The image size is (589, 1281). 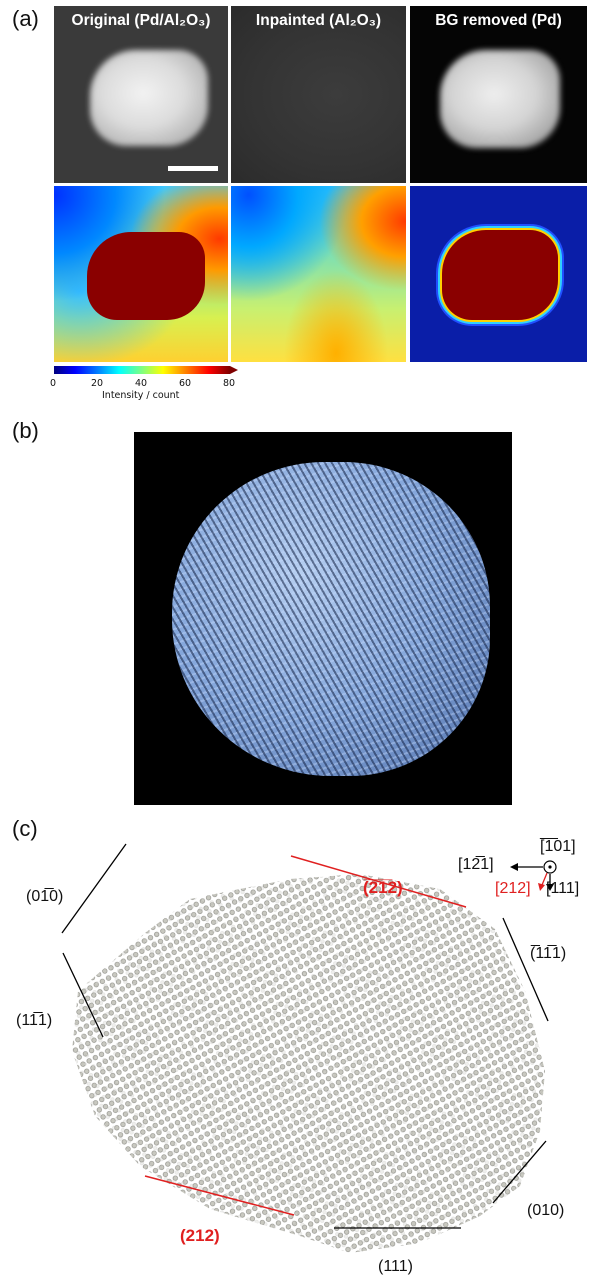 I want to click on colorbar-tick: 60, so click(x=185, y=383).